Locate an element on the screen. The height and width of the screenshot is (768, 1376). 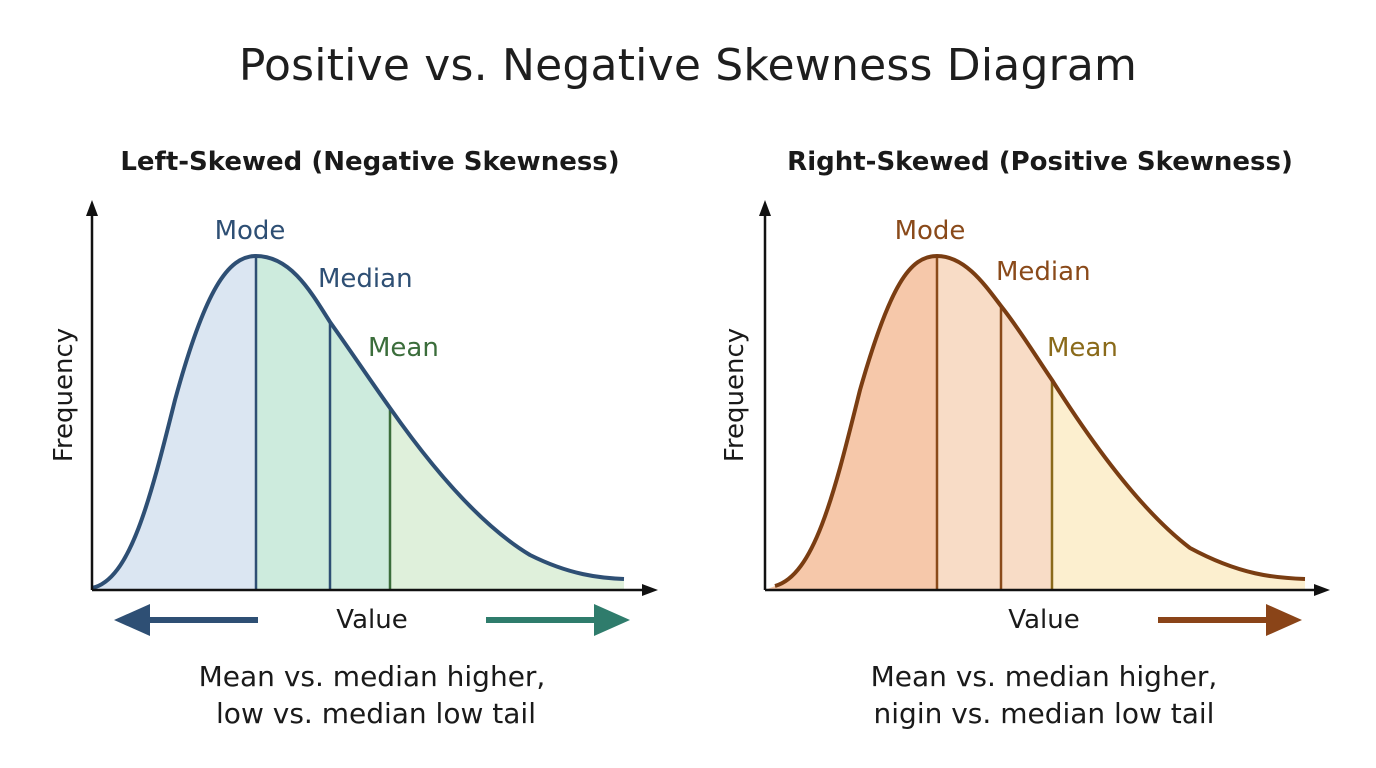
left-caption-line-2: low vs. median low tail is located at coordinates (376, 713).